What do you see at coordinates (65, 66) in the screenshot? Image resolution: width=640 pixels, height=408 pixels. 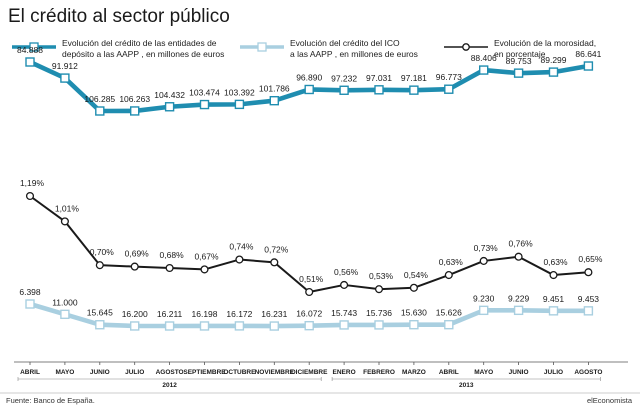 I see `data-label: 91.912` at bounding box center [65, 66].